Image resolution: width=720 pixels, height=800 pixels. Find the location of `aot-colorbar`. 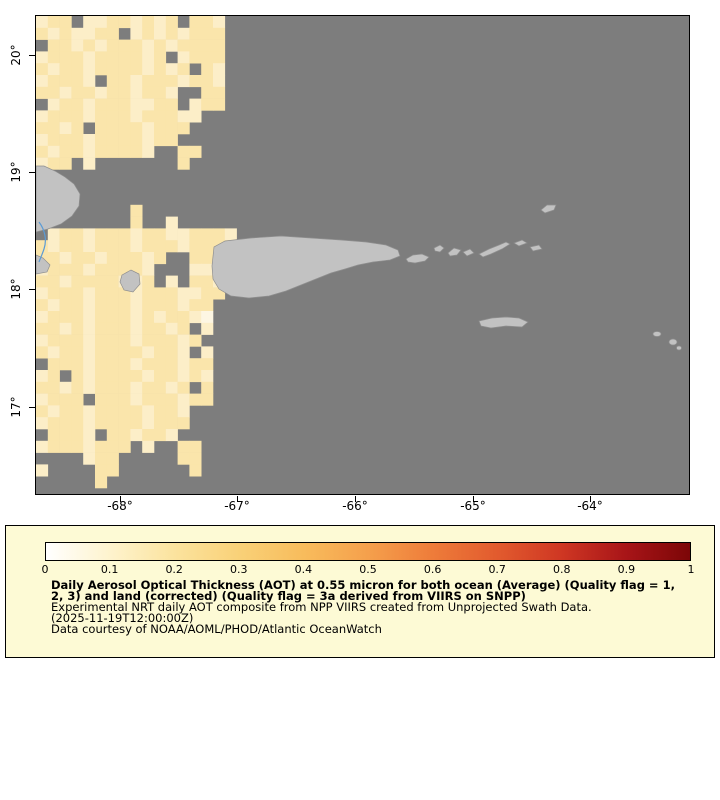

aot-colorbar is located at coordinates (368, 551).